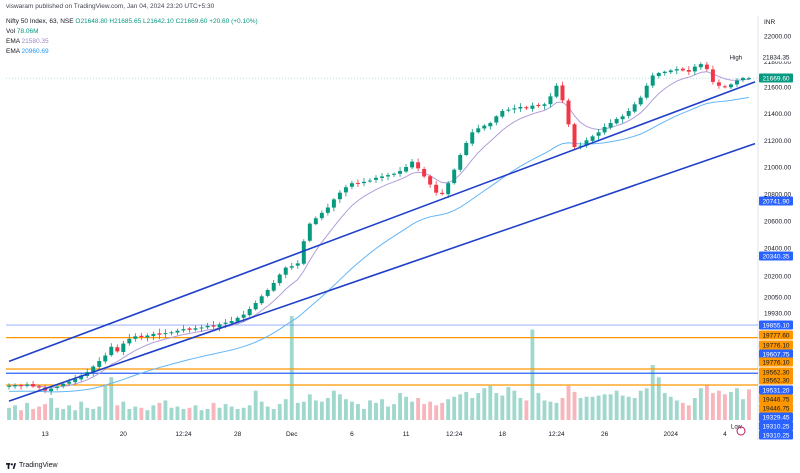 This screenshot has height=473, width=800. Describe the element at coordinates (777, 298) in the screenshot. I see `y-tick-label: 20050.00` at that location.